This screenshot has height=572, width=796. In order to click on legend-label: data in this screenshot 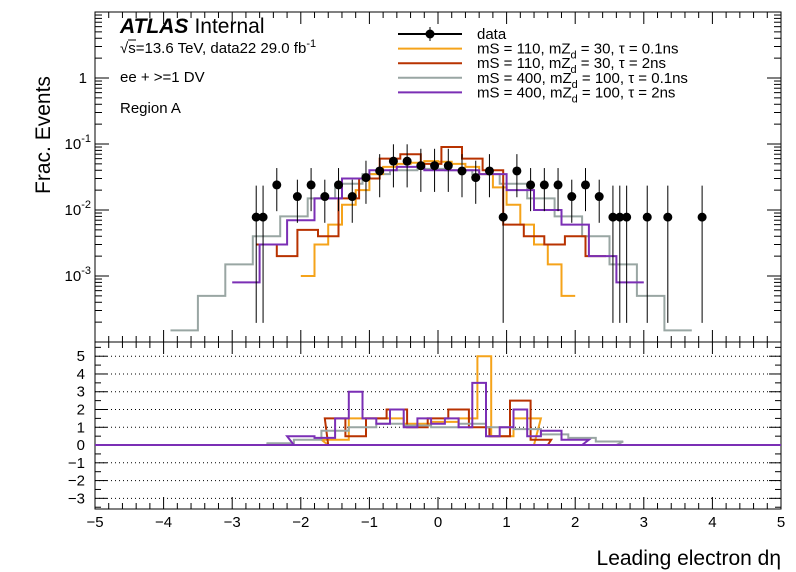, I will do `click(492, 34)`.